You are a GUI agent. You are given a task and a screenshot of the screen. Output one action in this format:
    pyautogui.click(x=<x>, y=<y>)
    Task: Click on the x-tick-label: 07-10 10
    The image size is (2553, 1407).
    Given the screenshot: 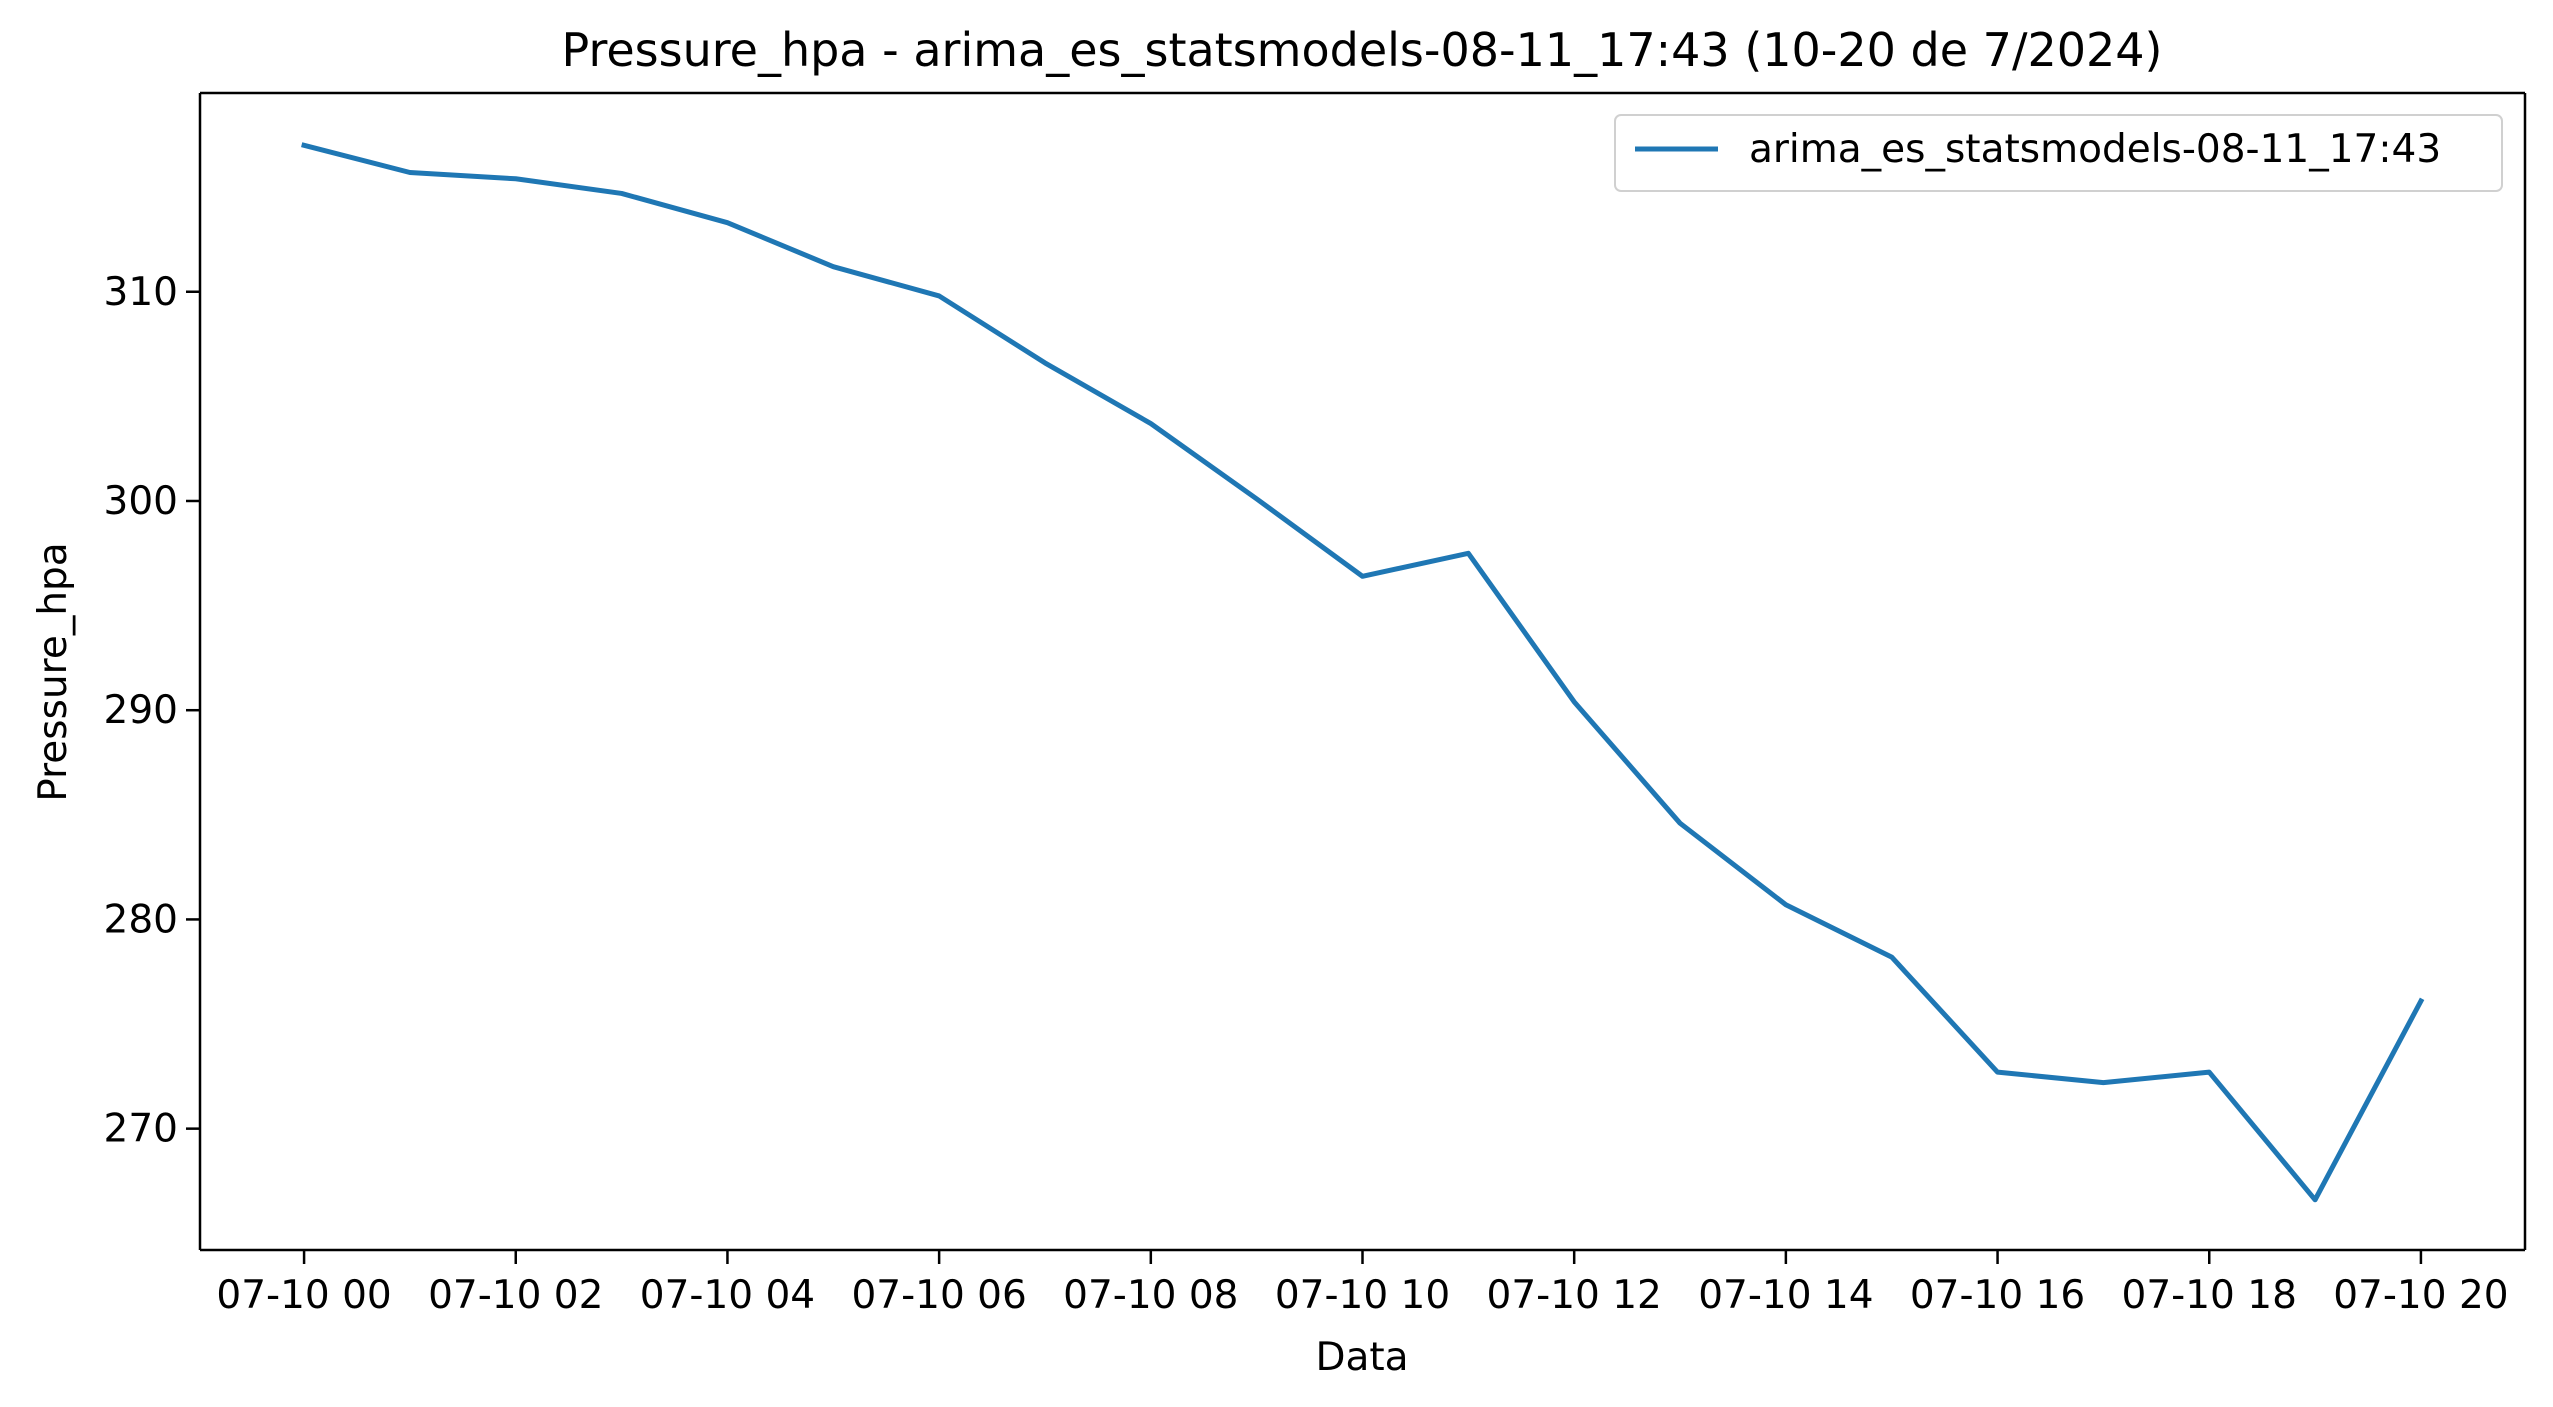 What is the action you would take?
    pyautogui.click(x=1362, y=1295)
    